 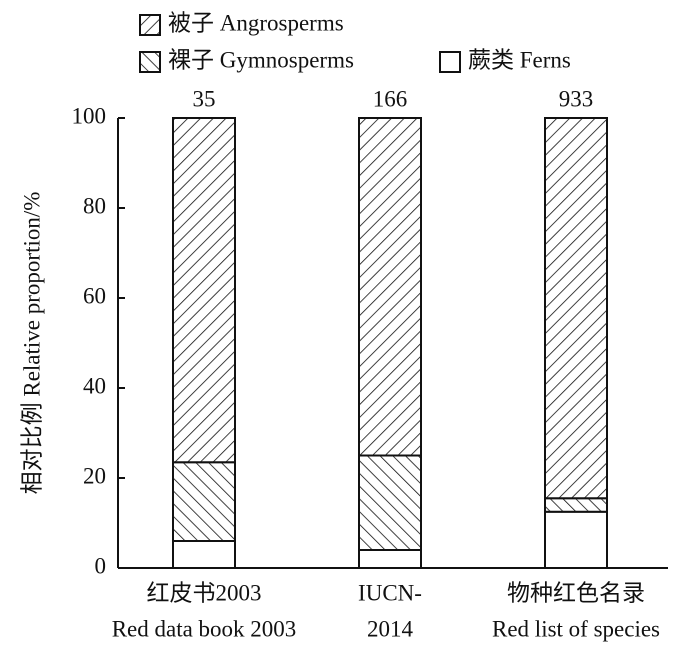 What do you see at coordinates (390, 628) in the screenshot?
I see `x-tick-label: 2014` at bounding box center [390, 628].